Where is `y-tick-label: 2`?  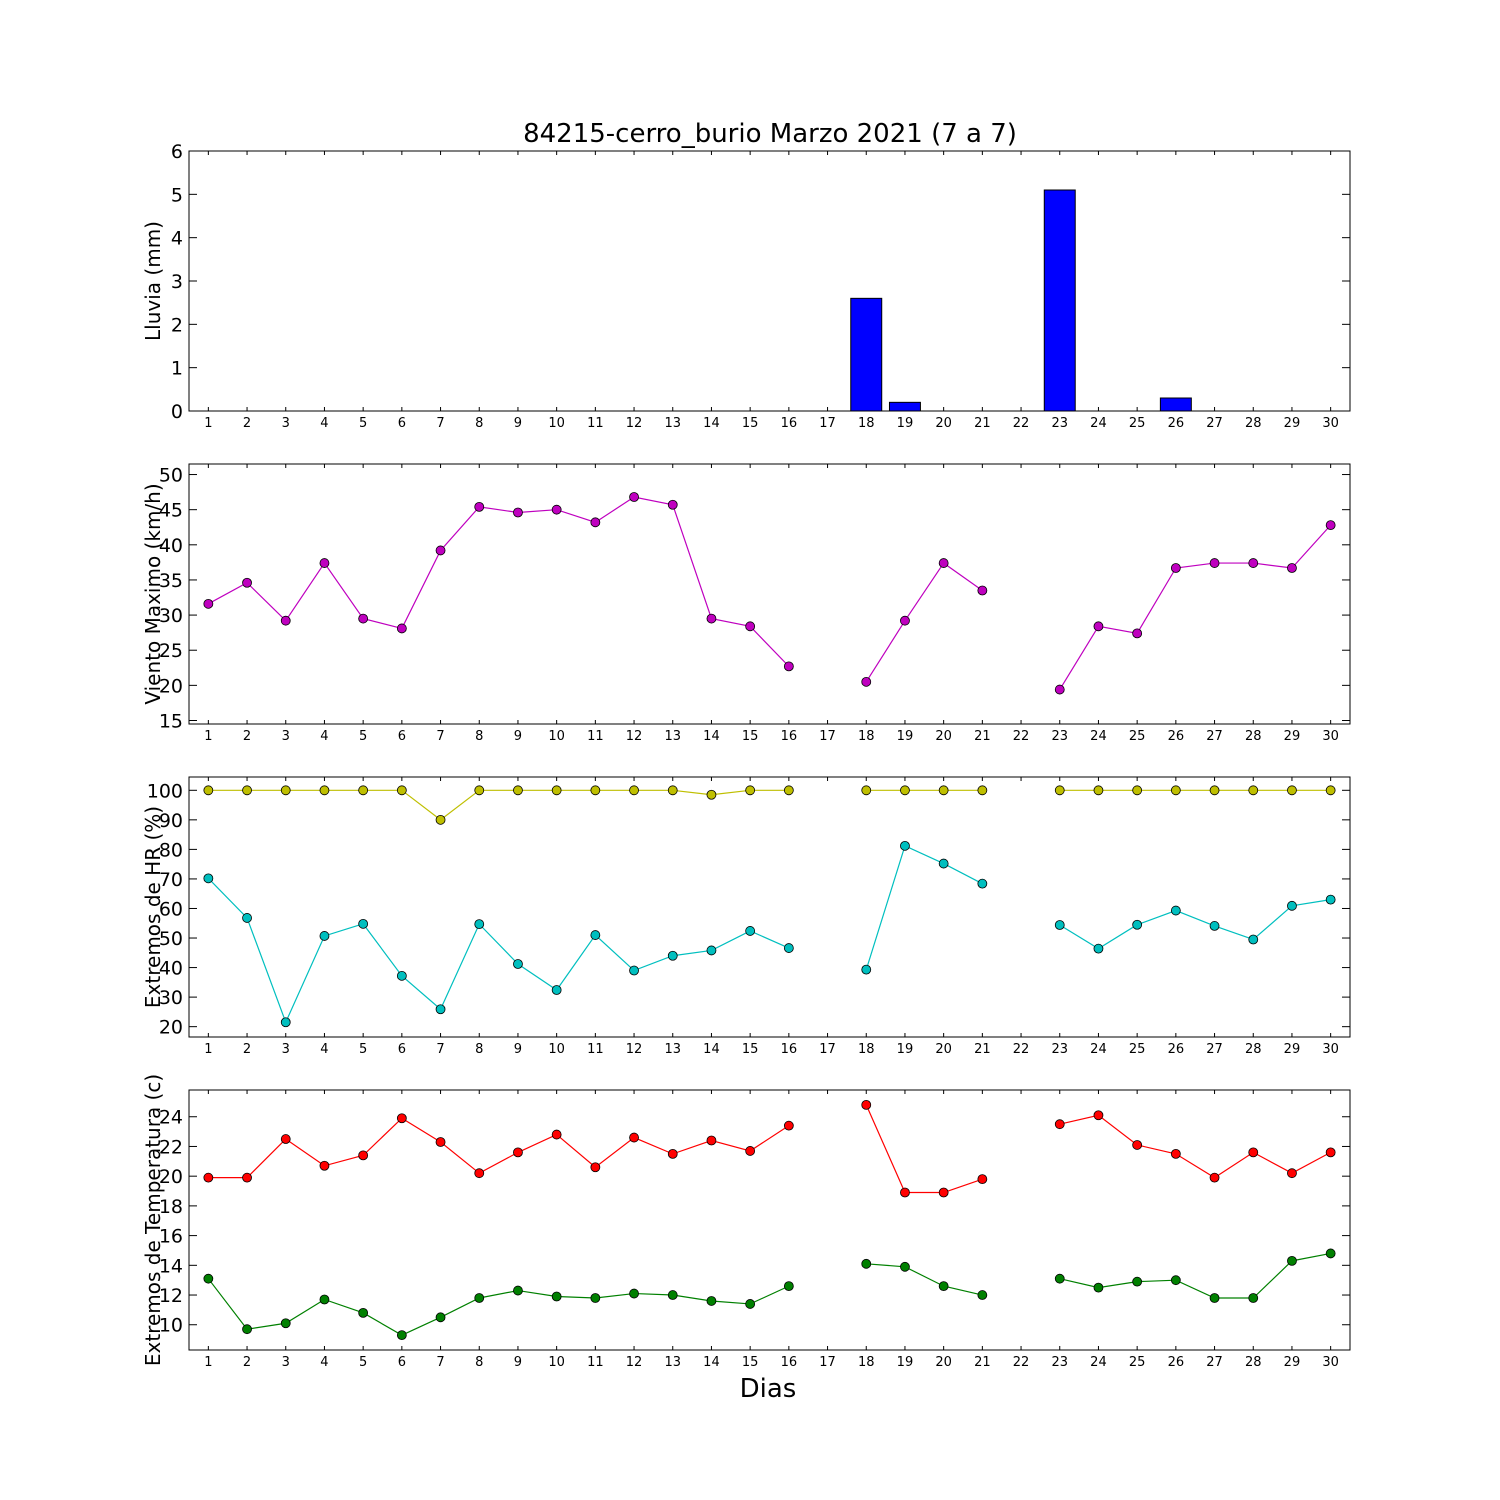 y-tick-label: 2 is located at coordinates (177, 325).